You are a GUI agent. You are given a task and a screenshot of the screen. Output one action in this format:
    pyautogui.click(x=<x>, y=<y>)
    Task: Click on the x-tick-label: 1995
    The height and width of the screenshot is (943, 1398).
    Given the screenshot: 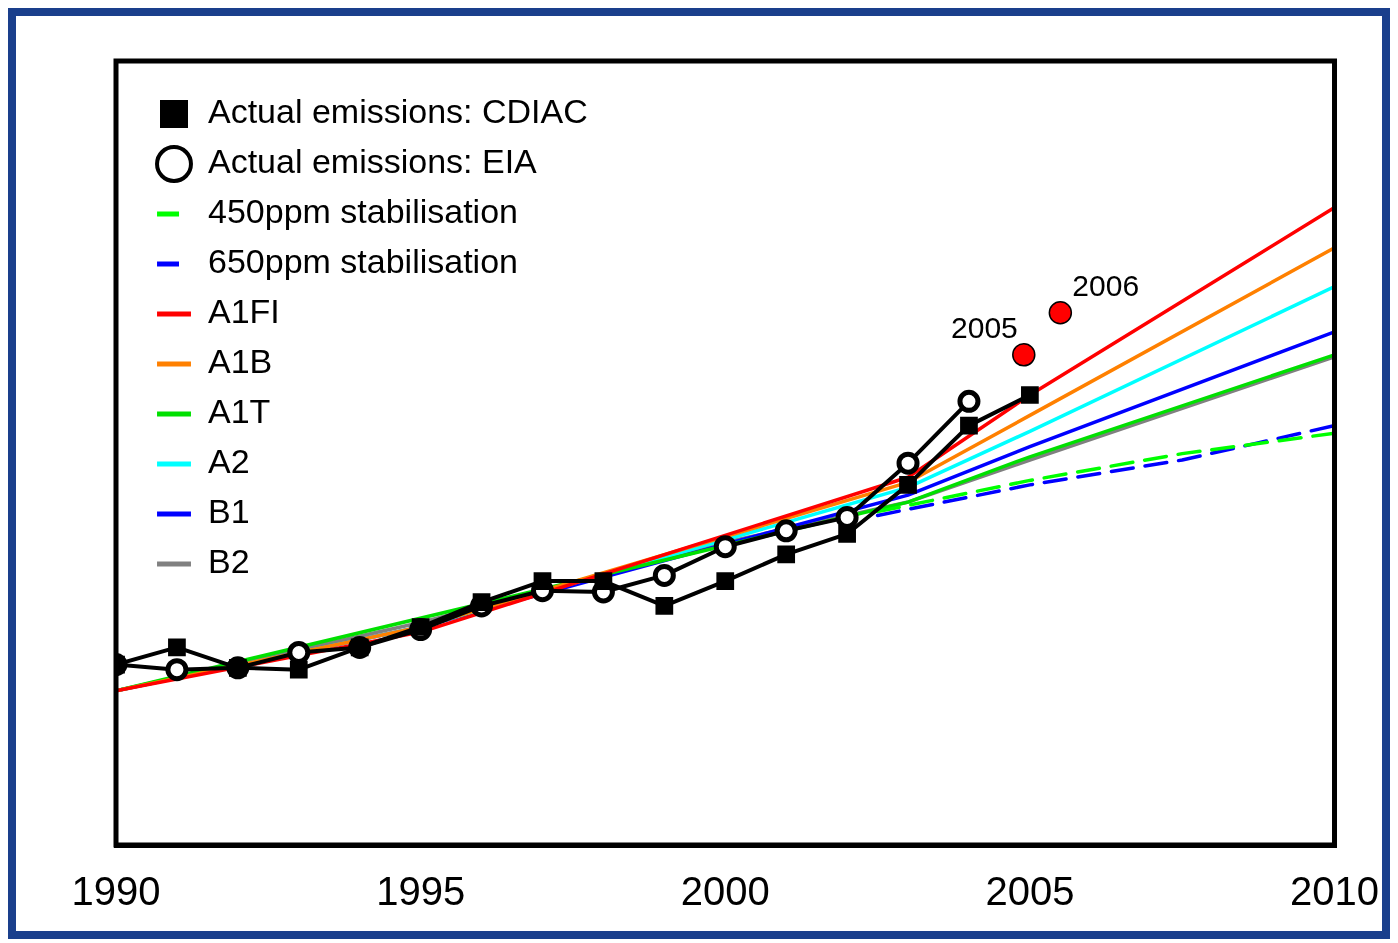 What is the action you would take?
    pyautogui.click(x=421, y=891)
    